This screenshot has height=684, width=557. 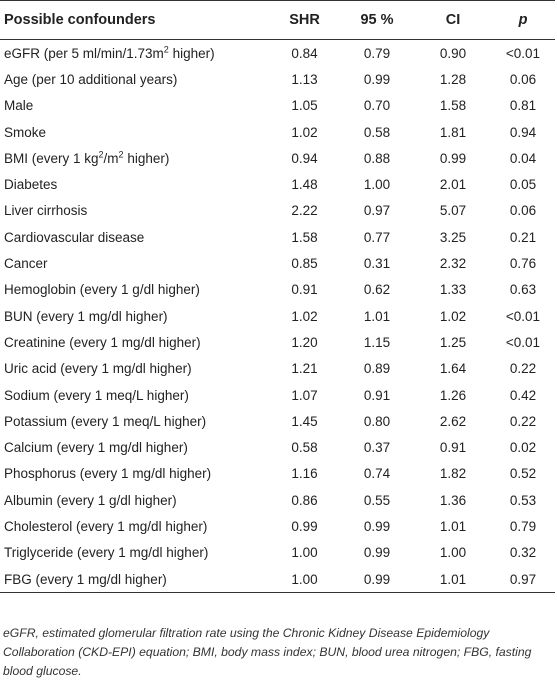 What do you see at coordinates (304, 237) in the screenshot?
I see `shr-value: 1.58` at bounding box center [304, 237].